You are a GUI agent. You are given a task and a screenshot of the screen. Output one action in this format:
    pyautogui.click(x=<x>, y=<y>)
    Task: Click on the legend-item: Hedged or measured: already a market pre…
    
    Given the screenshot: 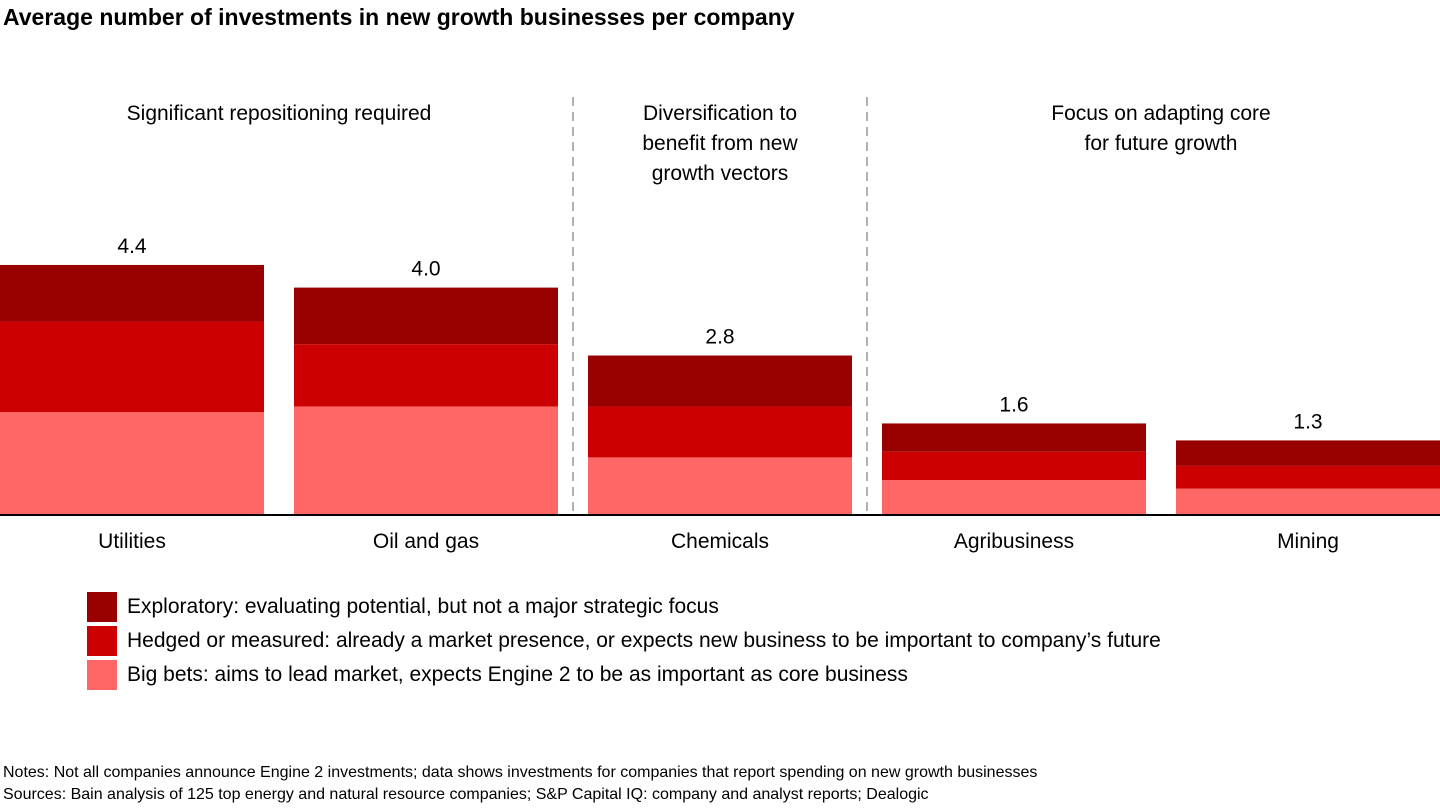 What is the action you would take?
    pyautogui.click(x=624, y=640)
    